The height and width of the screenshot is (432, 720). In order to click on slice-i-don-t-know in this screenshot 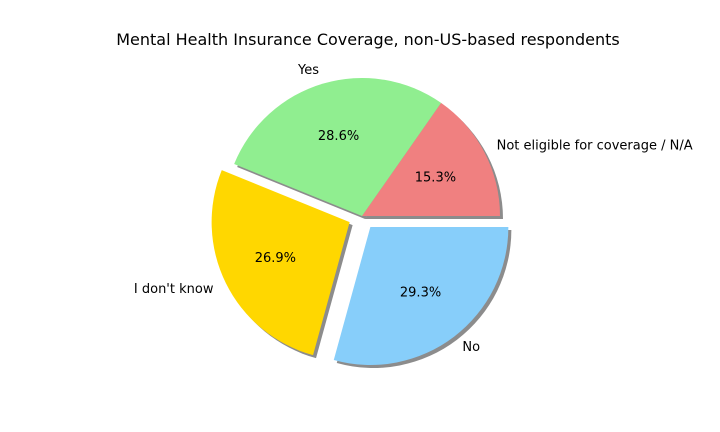, I will do `click(280, 263)`.